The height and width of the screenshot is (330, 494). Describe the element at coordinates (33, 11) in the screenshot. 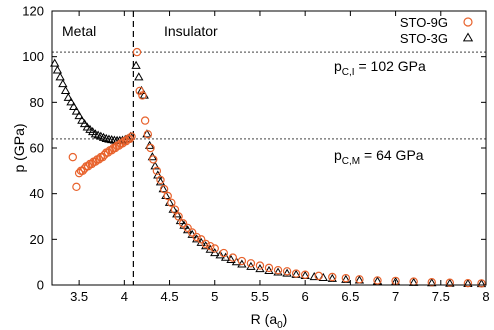

I see `y-tick-label: 120` at that location.